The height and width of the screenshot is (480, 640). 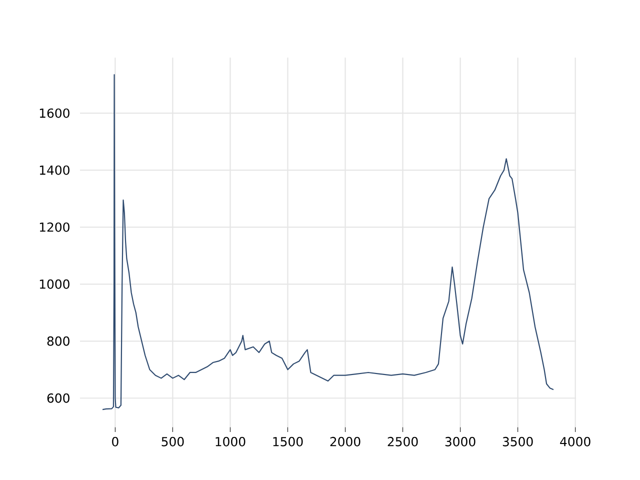 I want to click on x-tick-label: 500, so click(x=173, y=441).